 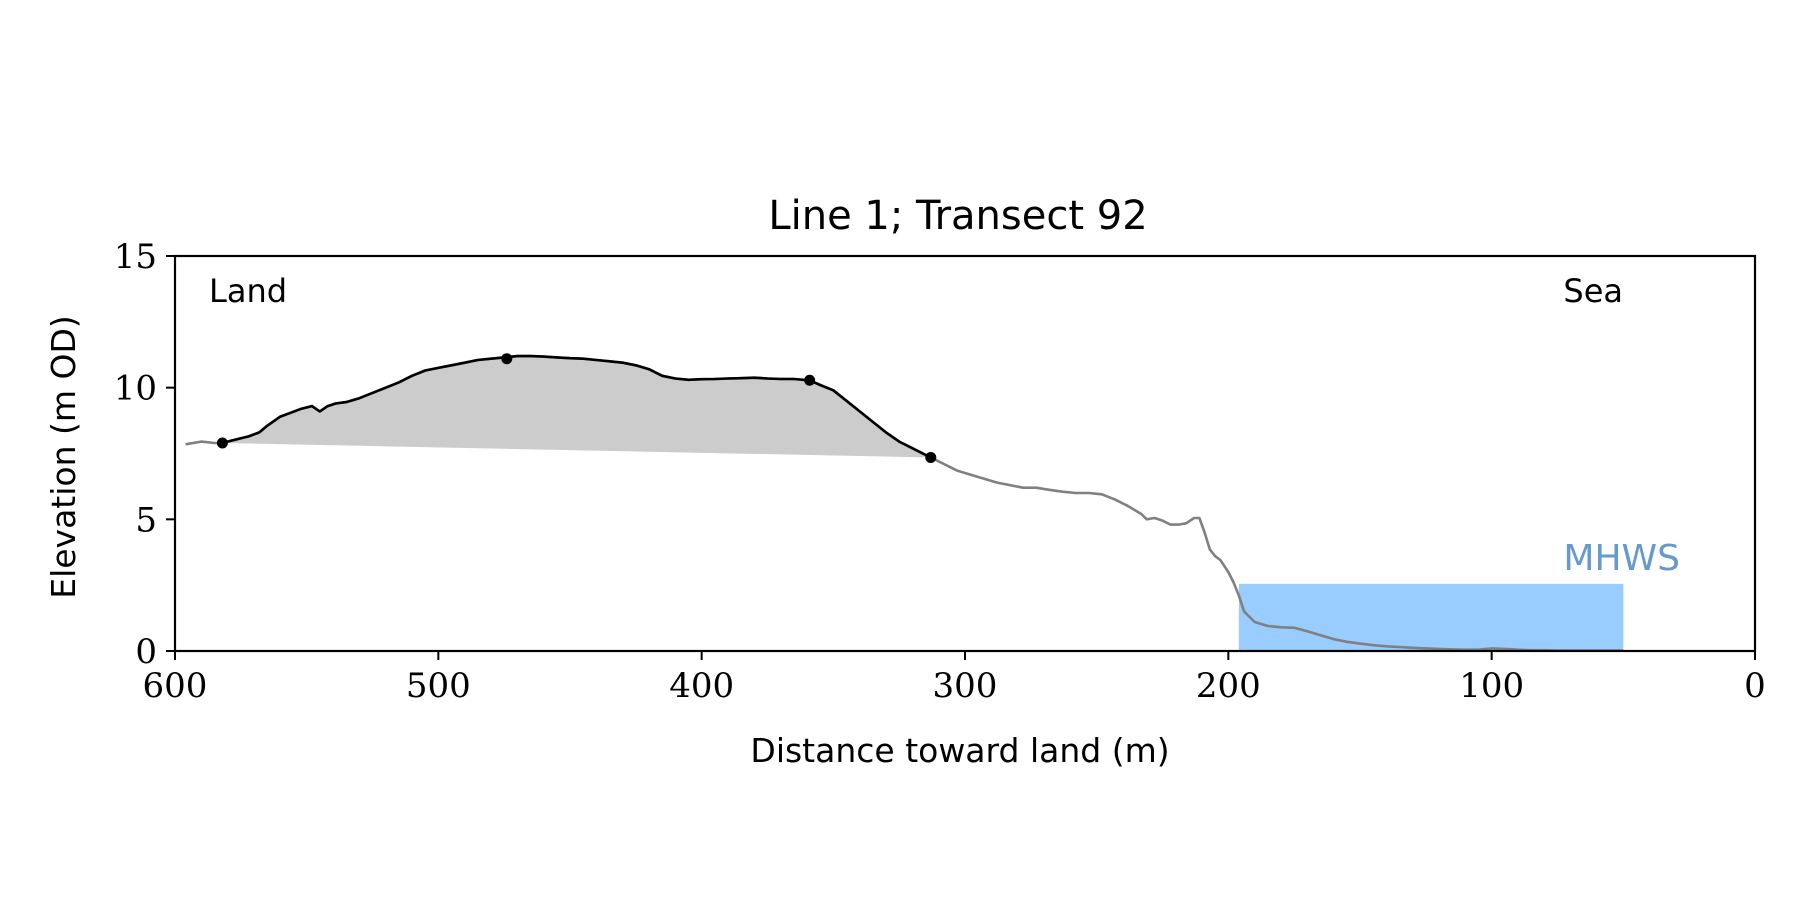 What do you see at coordinates (1491, 686) in the screenshot?
I see `x-tick-label: 100` at bounding box center [1491, 686].